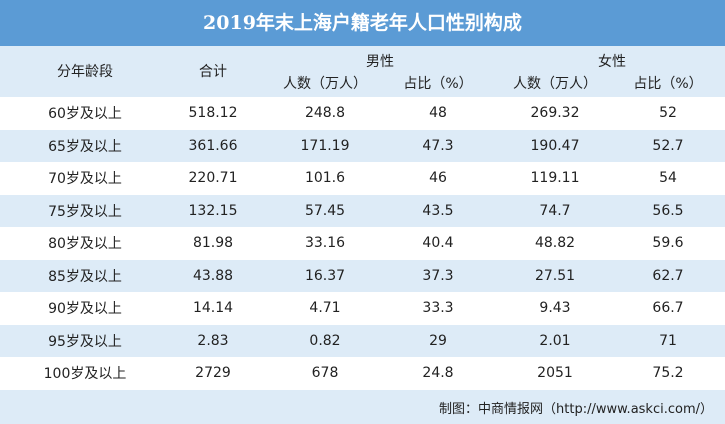  I want to click on table-cell: 75.2, so click(668, 373).